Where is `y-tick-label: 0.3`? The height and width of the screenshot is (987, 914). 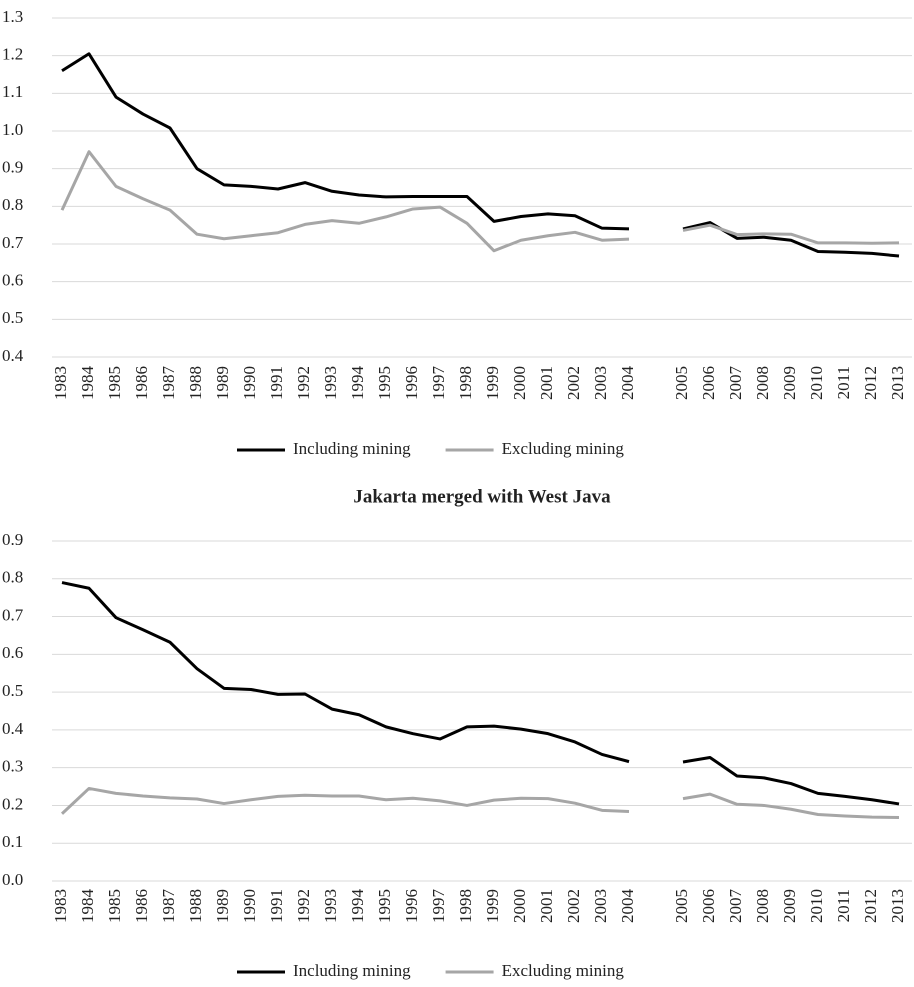
y-tick-label: 0.3 is located at coordinates (12, 766).